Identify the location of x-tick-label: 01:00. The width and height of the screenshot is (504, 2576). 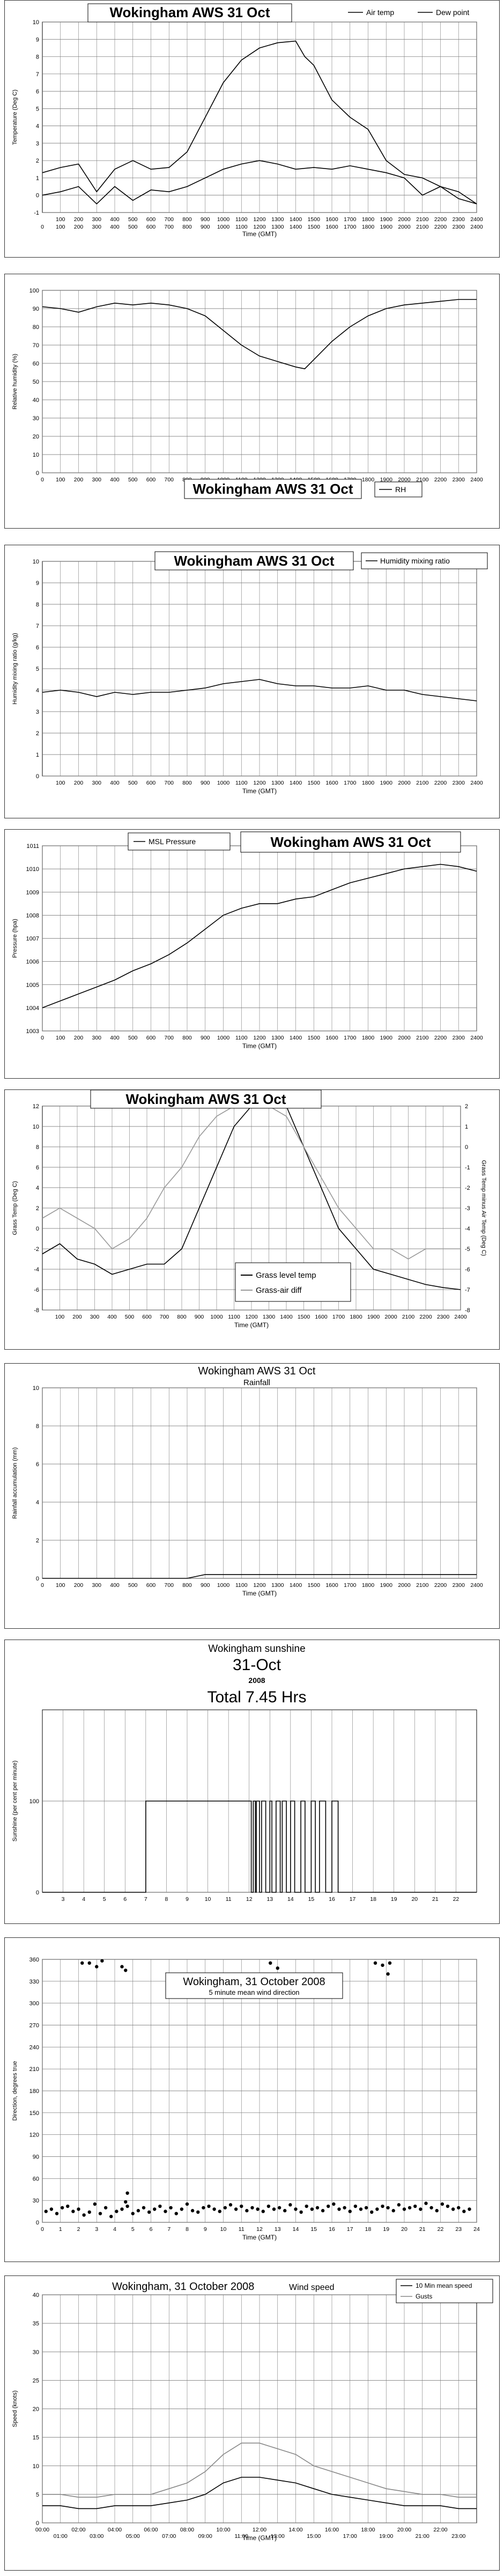
(61, 2536).